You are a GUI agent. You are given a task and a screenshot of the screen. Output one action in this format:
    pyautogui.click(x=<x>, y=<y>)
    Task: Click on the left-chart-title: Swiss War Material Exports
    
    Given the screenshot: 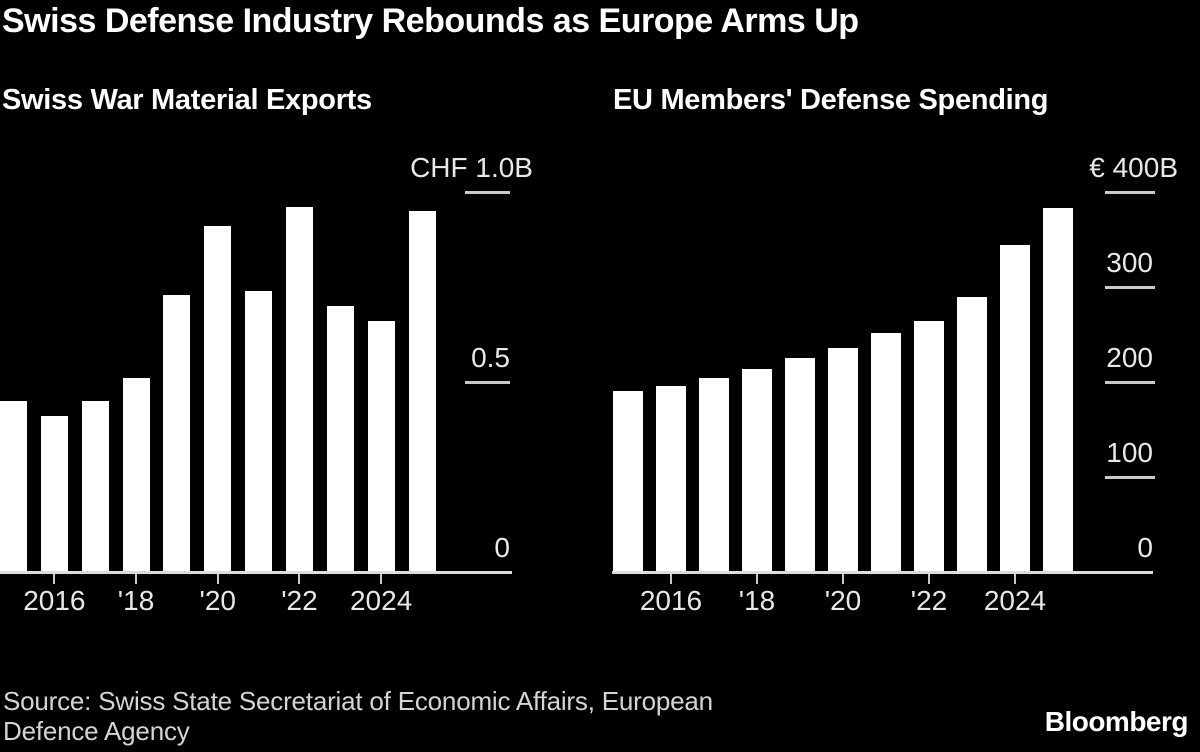 What is the action you would take?
    pyautogui.click(x=187, y=100)
    